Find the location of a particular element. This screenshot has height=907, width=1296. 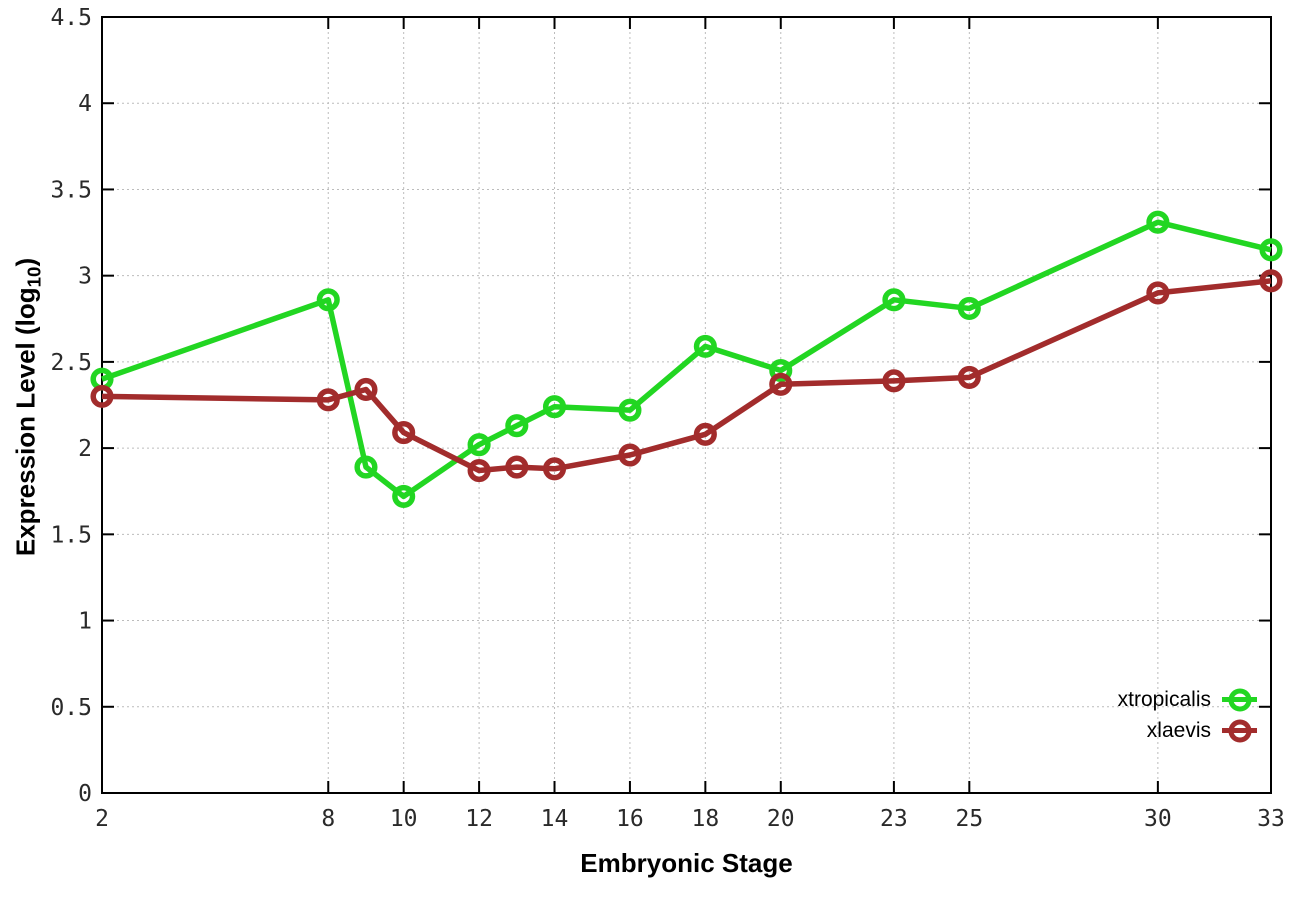

y-tick-label: 0.5 is located at coordinates (71, 708).